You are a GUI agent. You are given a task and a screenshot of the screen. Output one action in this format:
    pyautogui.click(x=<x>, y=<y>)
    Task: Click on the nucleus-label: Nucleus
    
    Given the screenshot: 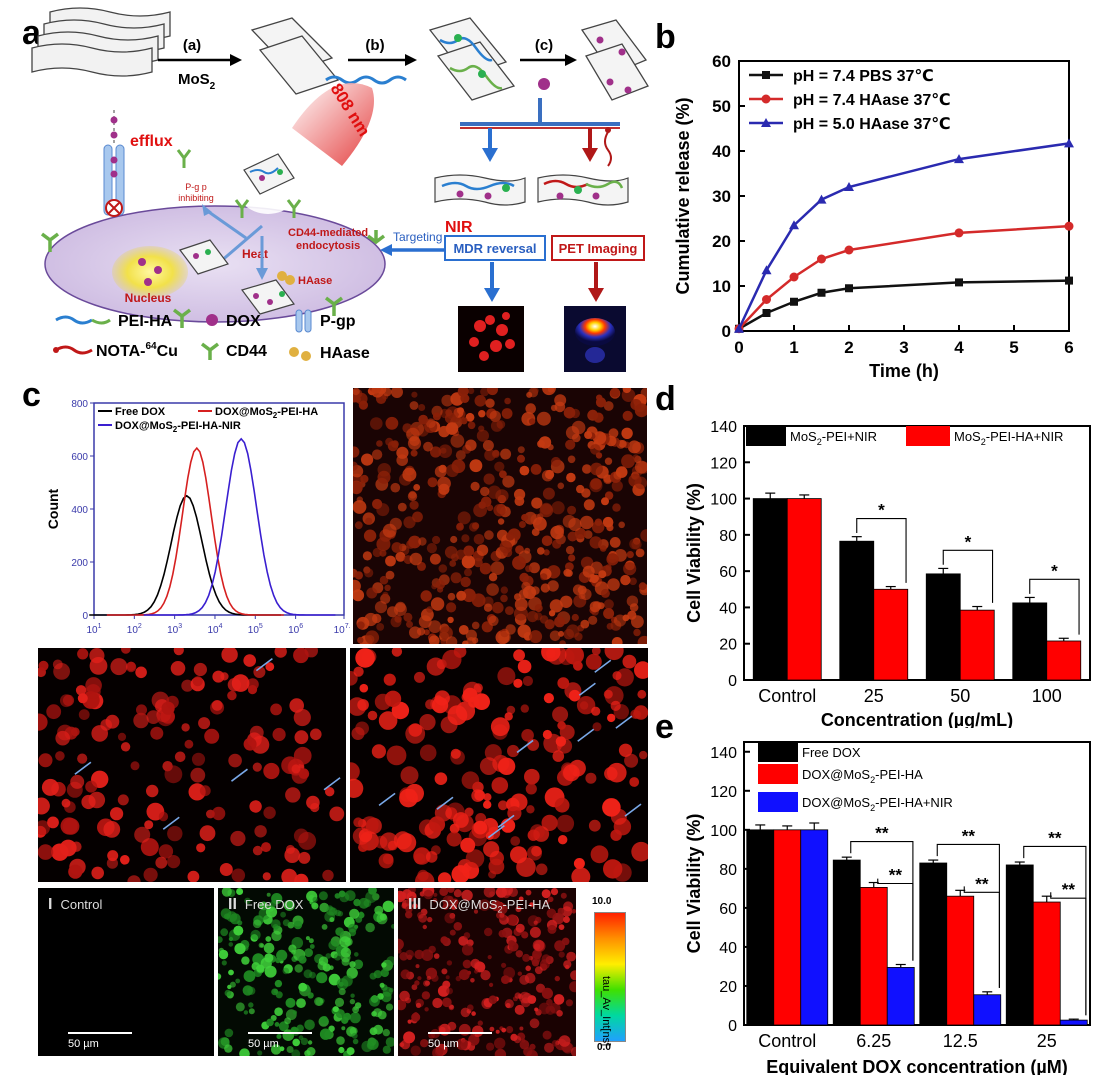 What is the action you would take?
    pyautogui.click(x=148, y=298)
    